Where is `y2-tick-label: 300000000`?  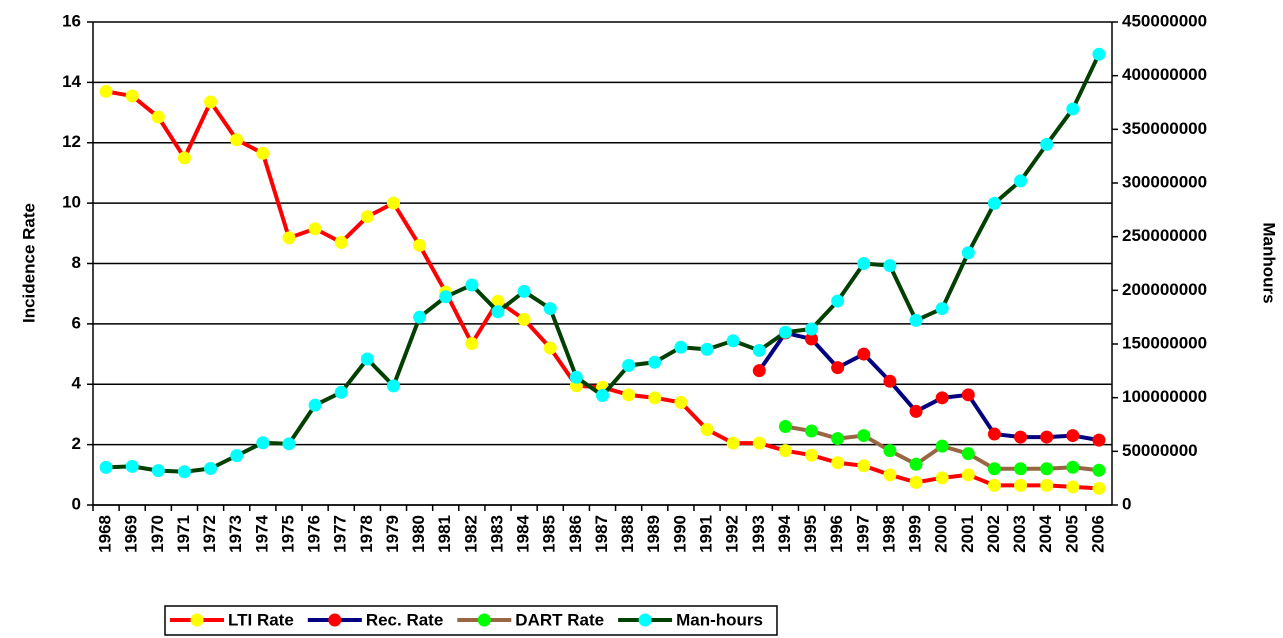 y2-tick-label: 300000000 is located at coordinates (1164, 181).